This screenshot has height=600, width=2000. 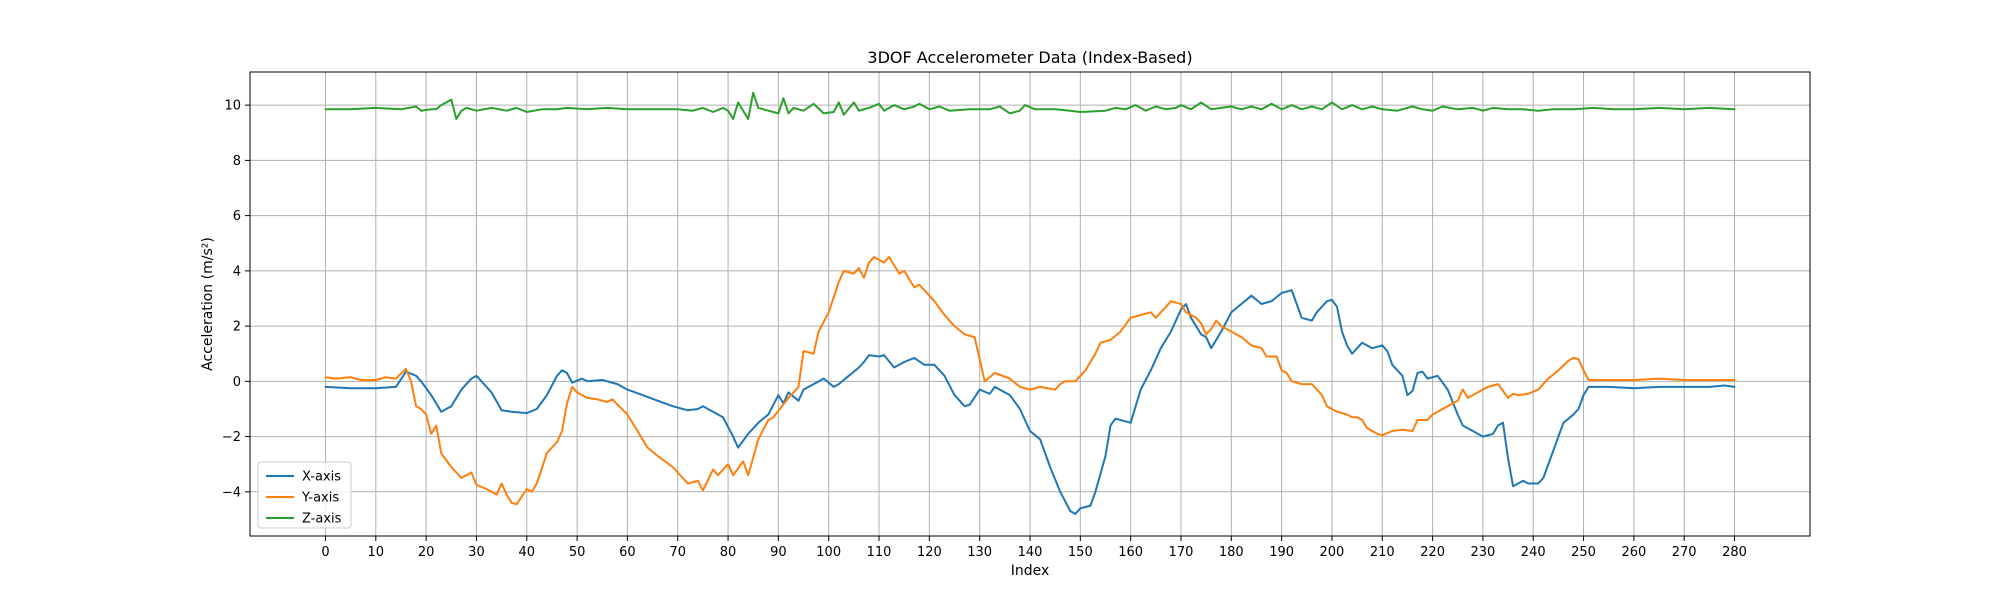 I want to click on x-tick-label: 120, so click(x=929, y=552).